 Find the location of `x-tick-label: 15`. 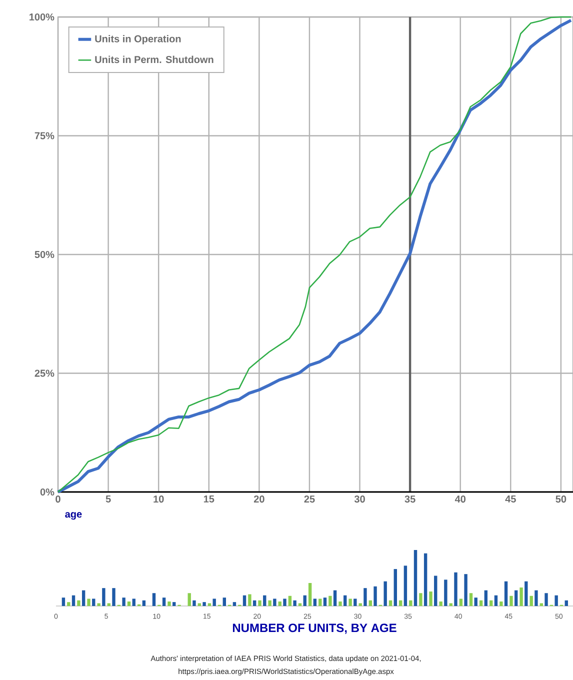

x-tick-label: 15 is located at coordinates (209, 499).